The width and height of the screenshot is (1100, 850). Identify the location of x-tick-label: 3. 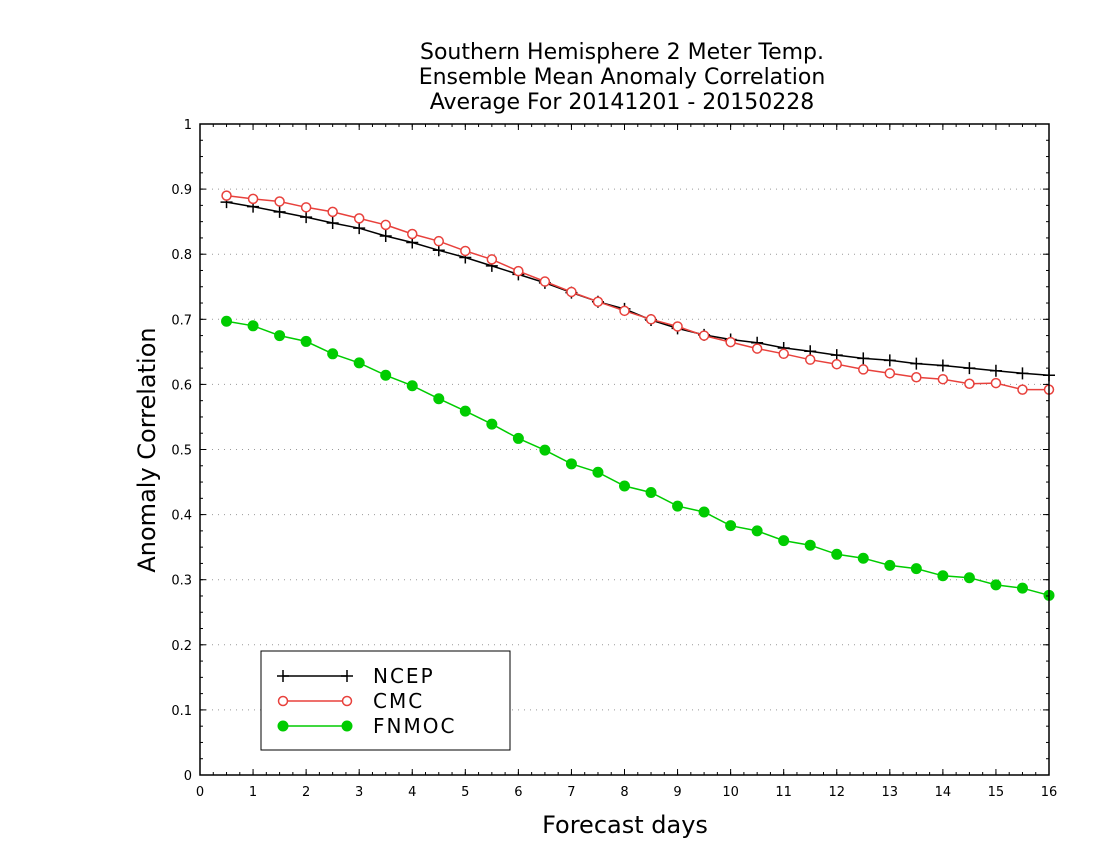
(359, 792).